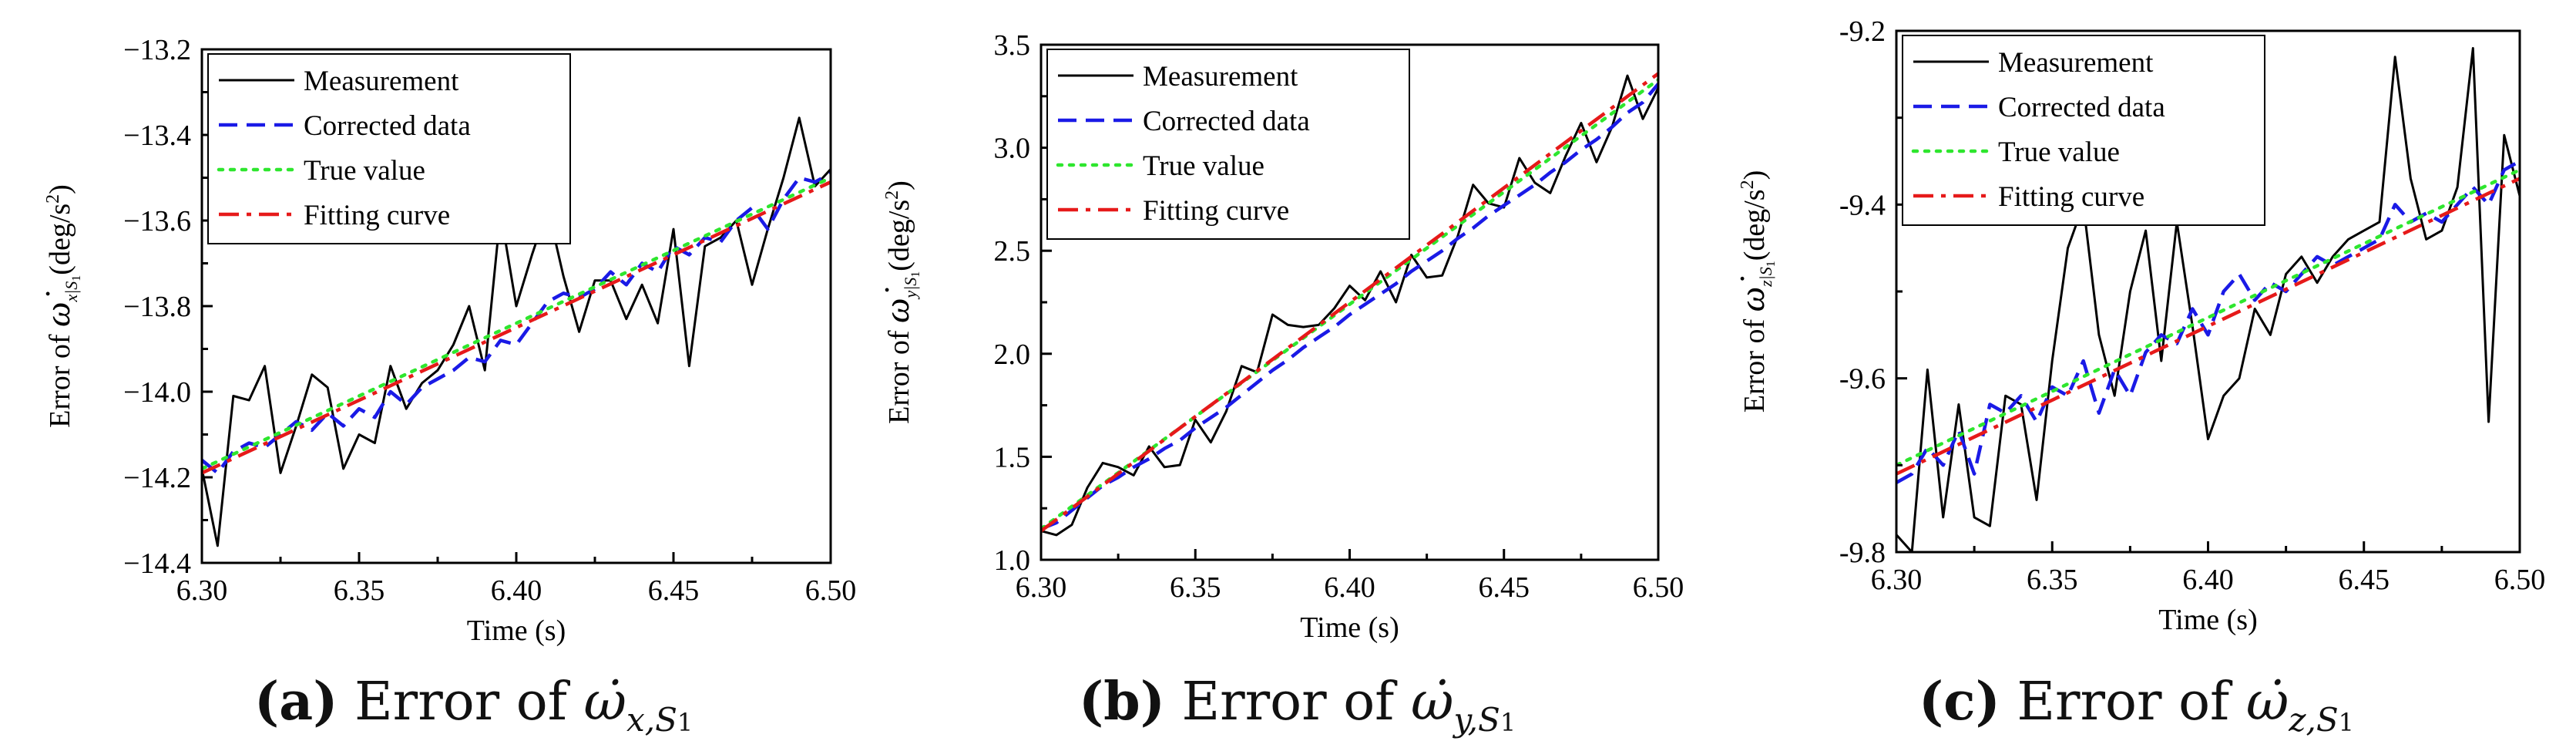  I want to click on chart-c-xtick-label: 6.35, so click(2052, 580).